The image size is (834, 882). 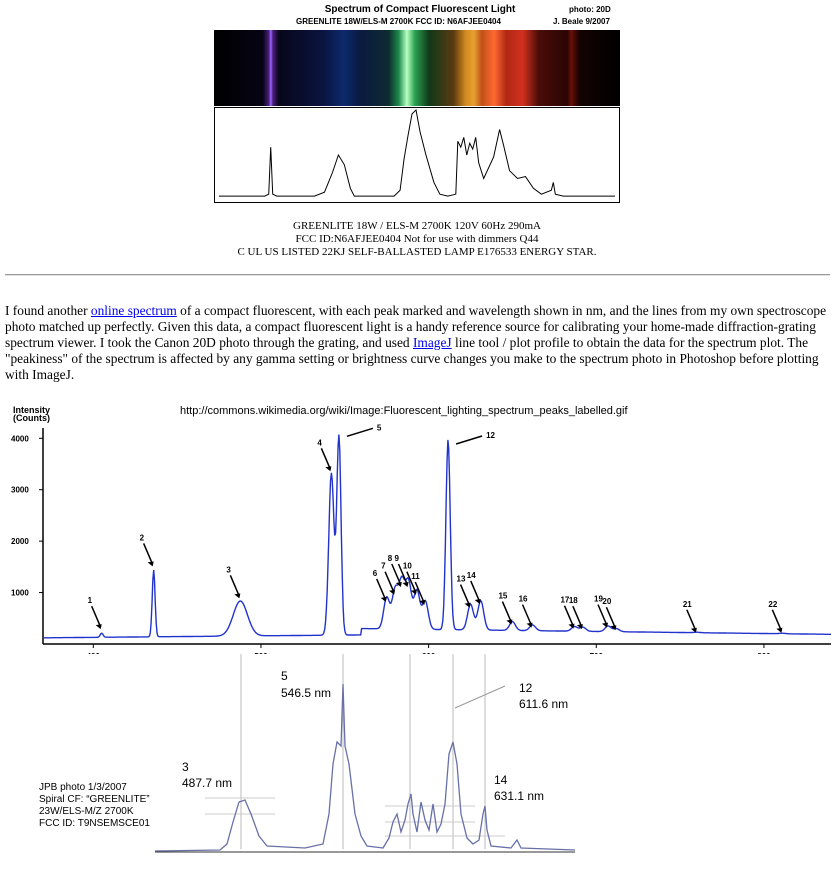 What do you see at coordinates (775, 616) in the screenshot?
I see `peak-marker-22: 22` at bounding box center [775, 616].